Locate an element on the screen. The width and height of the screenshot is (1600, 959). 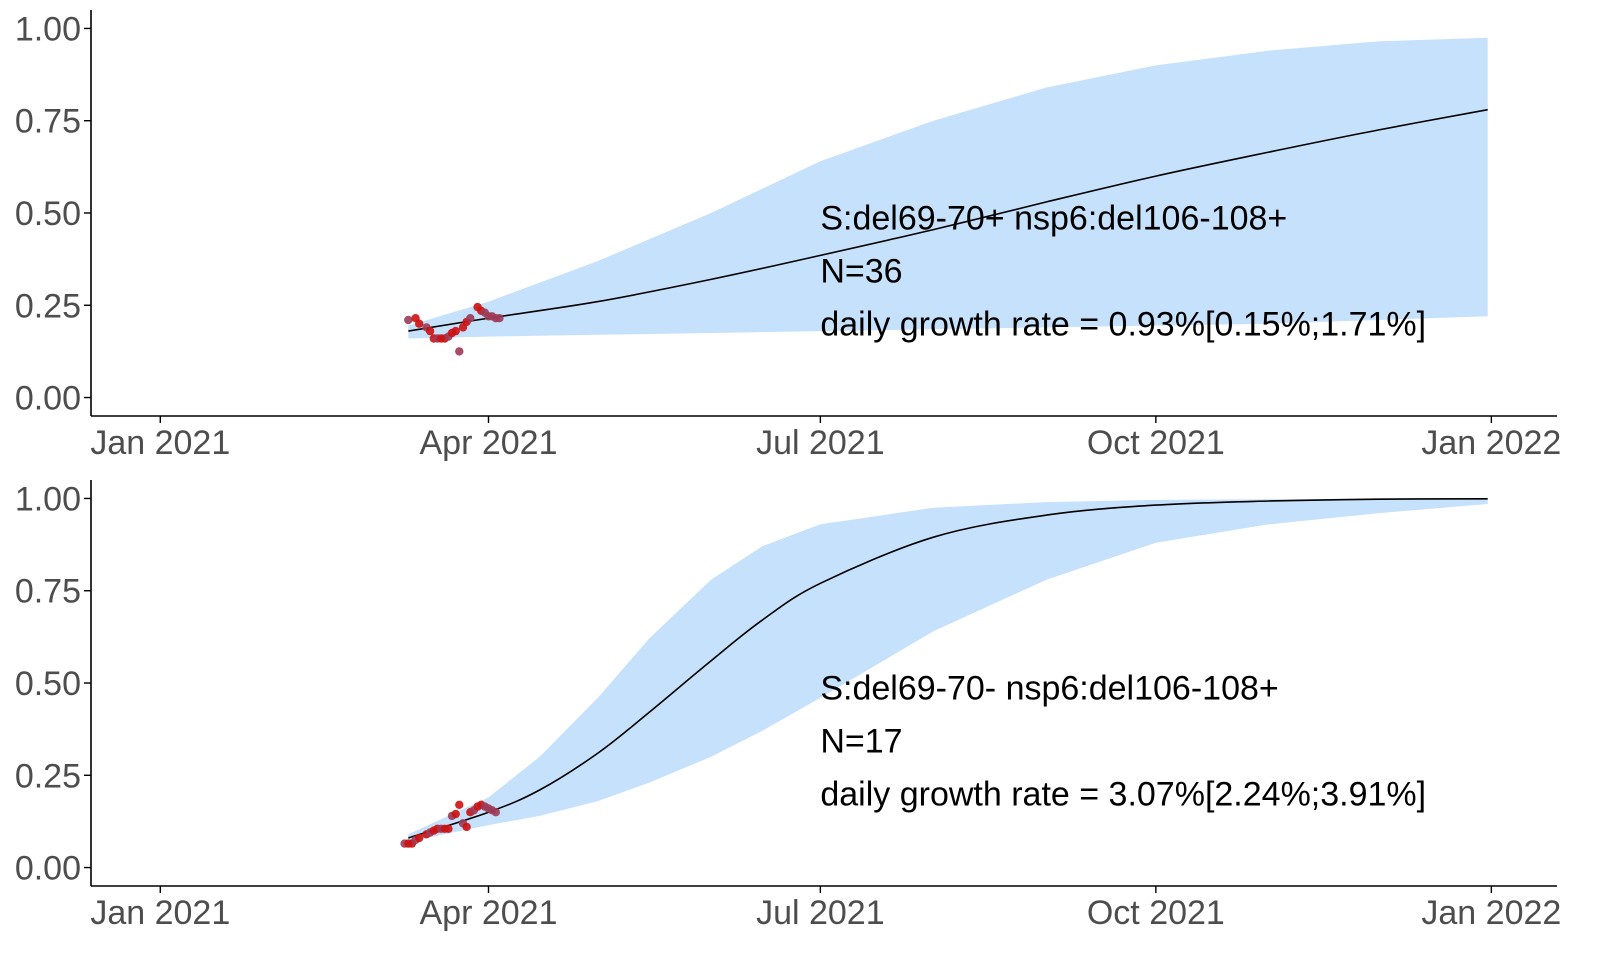
annotation-line: daily growth rate = 3.07%[2.24%;3.91%] is located at coordinates (1123, 795).